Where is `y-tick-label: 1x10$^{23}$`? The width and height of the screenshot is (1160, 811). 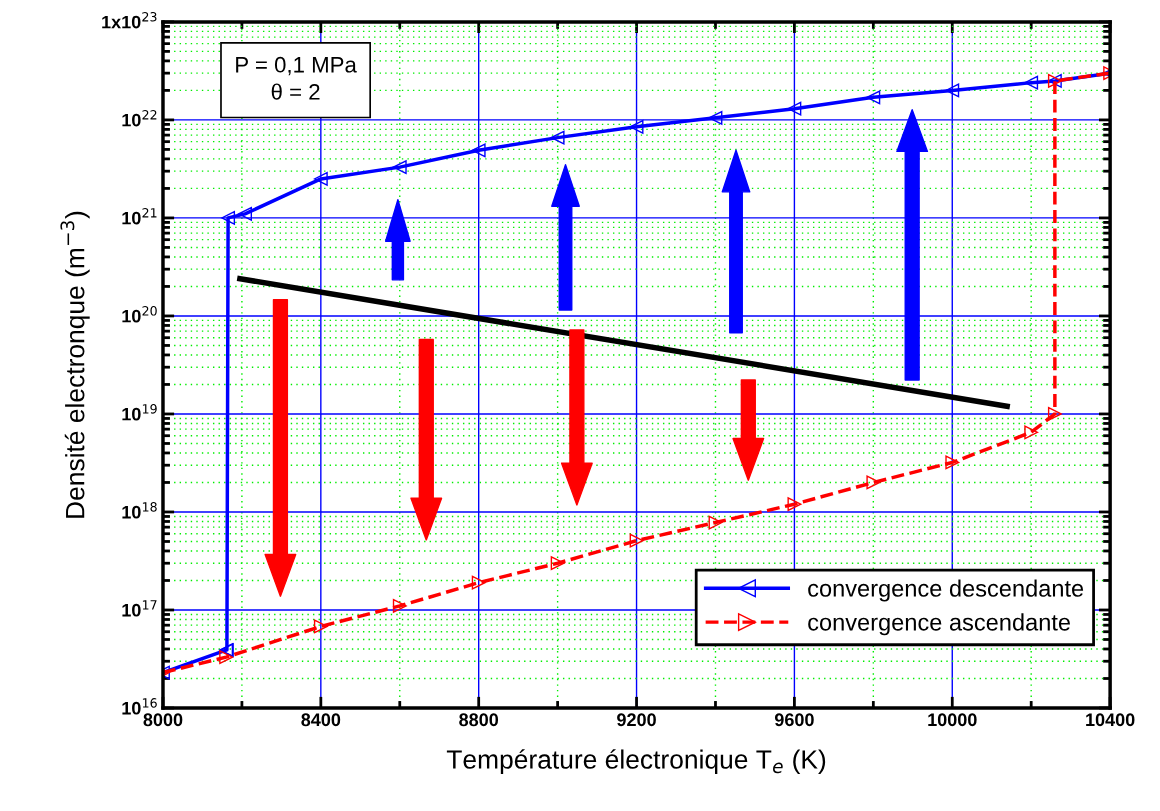
y-tick-label: 1x10$^{23}$ is located at coordinates (129, 20).